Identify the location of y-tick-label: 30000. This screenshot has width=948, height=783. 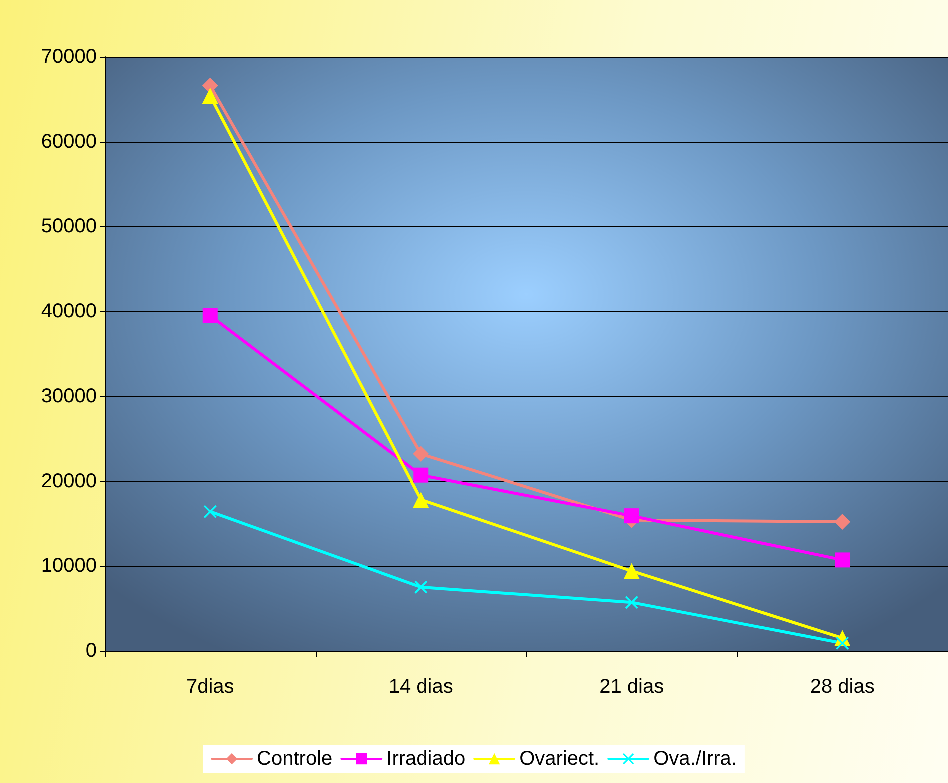
(69, 396).